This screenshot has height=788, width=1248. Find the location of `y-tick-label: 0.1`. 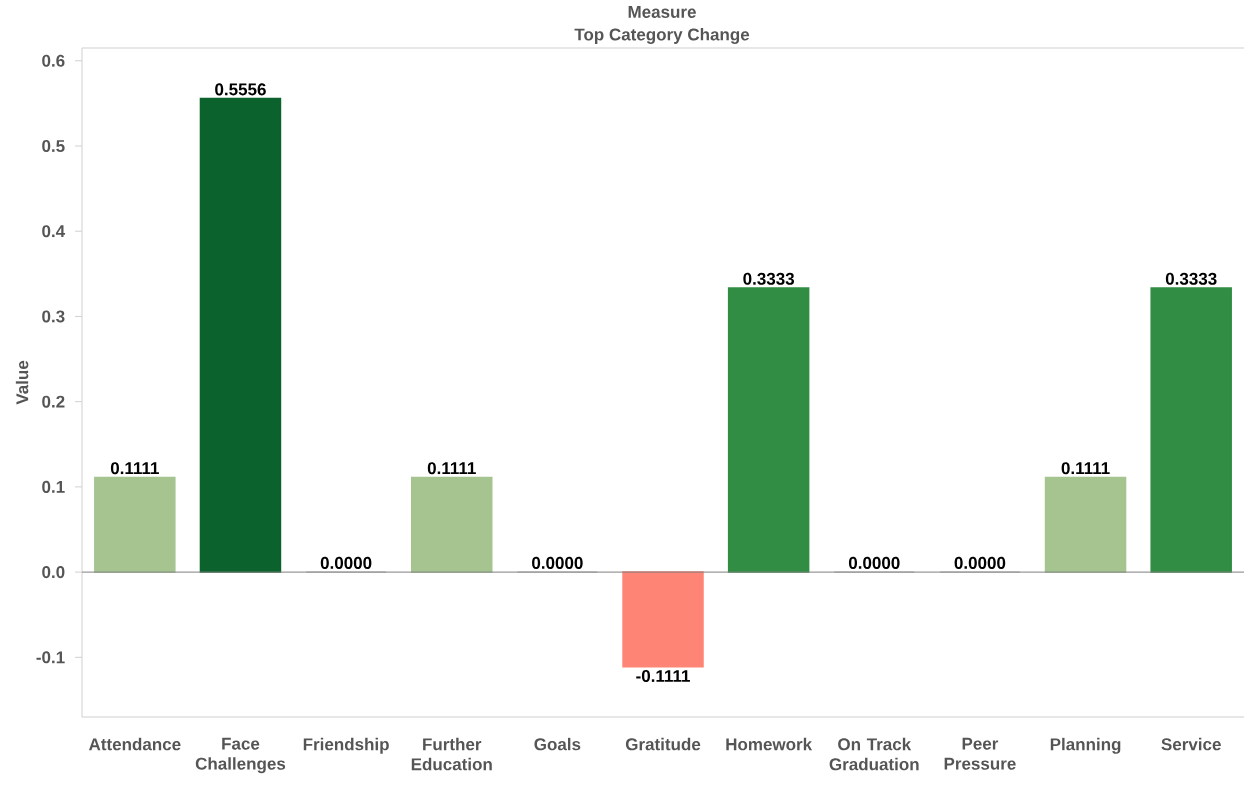

y-tick-label: 0.1 is located at coordinates (53, 486).